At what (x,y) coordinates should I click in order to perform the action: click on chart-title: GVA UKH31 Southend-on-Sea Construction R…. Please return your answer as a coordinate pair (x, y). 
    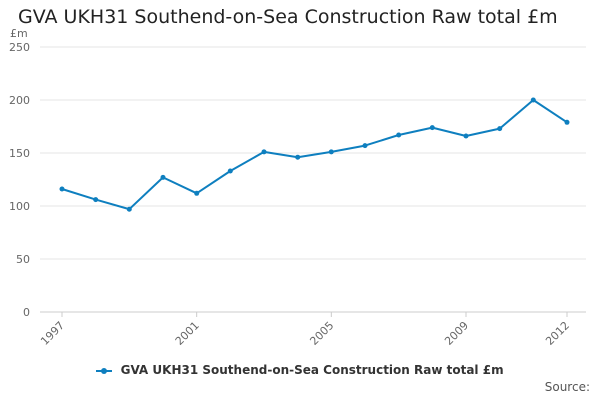
    Looking at the image, I should click on (288, 17).